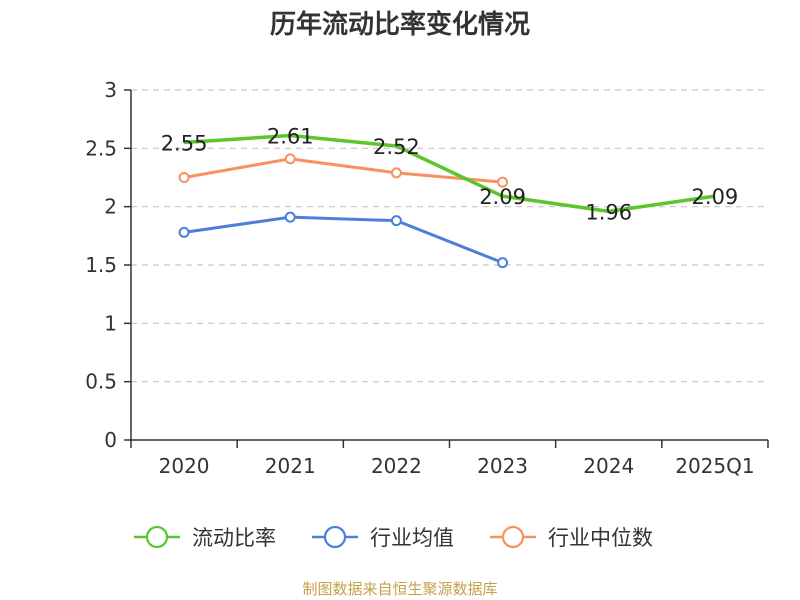  What do you see at coordinates (184, 466) in the screenshot?
I see `x-tick-label: 2020` at bounding box center [184, 466].